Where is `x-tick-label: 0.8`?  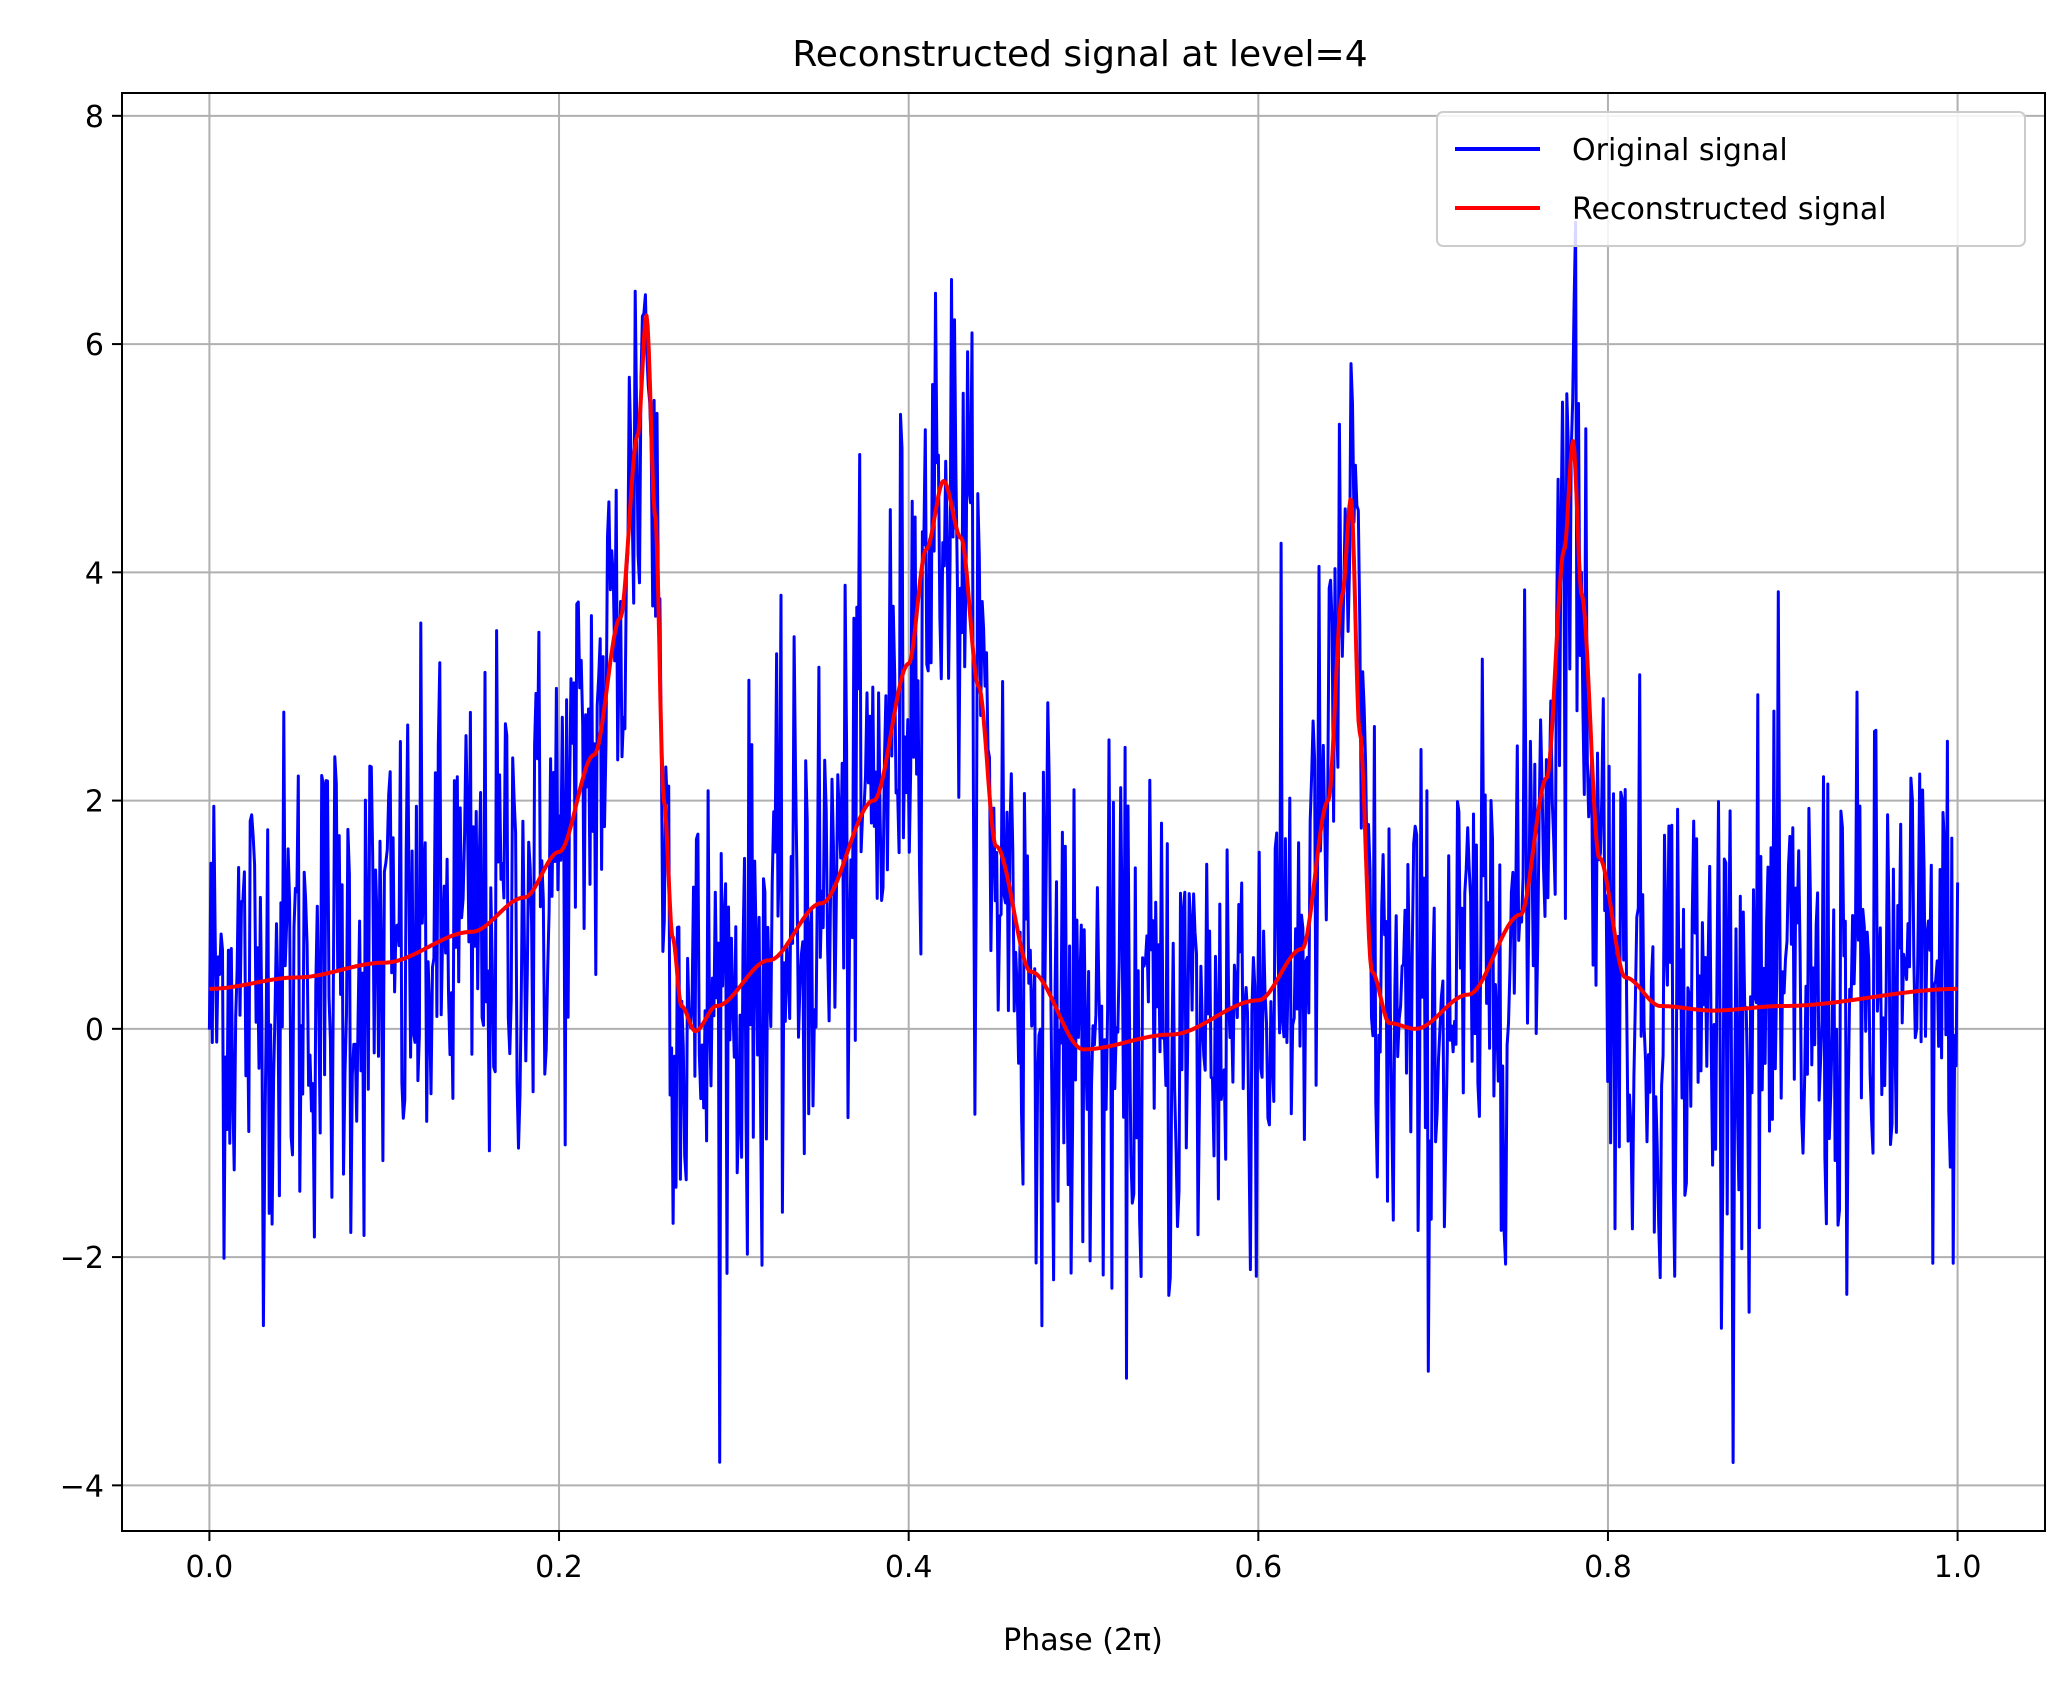 x-tick-label: 0.8 is located at coordinates (1608, 1567).